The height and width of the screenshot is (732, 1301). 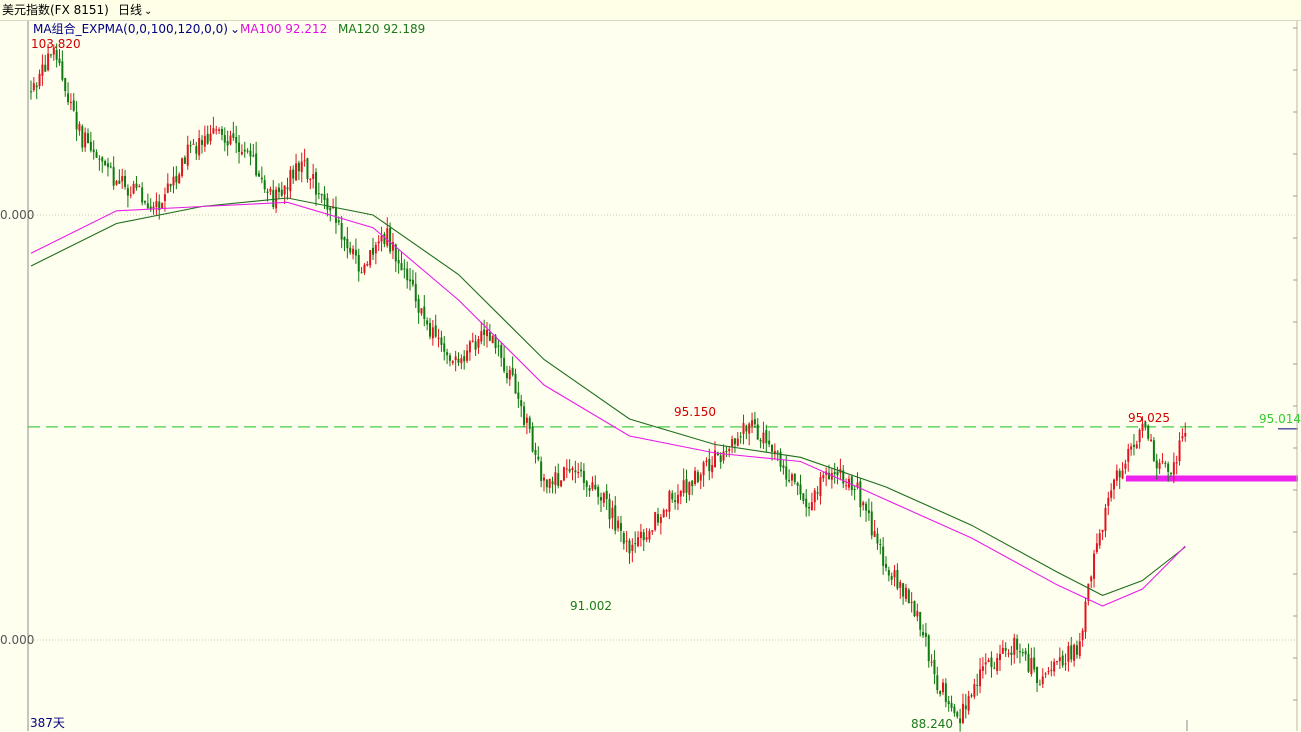 What do you see at coordinates (382, 29) in the screenshot?
I see `ma120-legend: MA120 92.189` at bounding box center [382, 29].